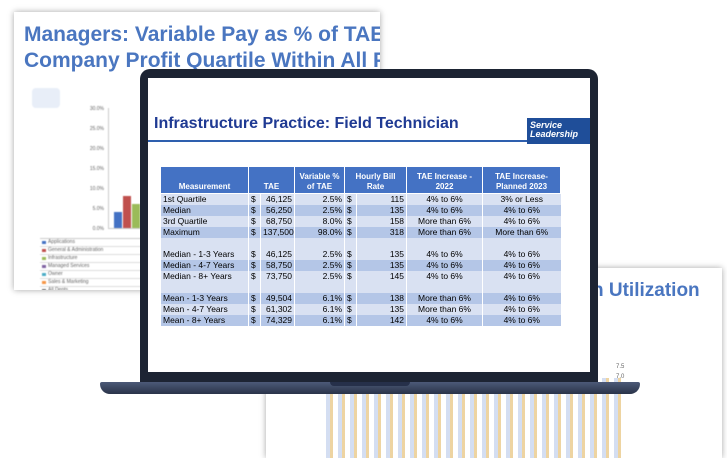  I want to click on header-cell: Measurement, so click(204, 180).